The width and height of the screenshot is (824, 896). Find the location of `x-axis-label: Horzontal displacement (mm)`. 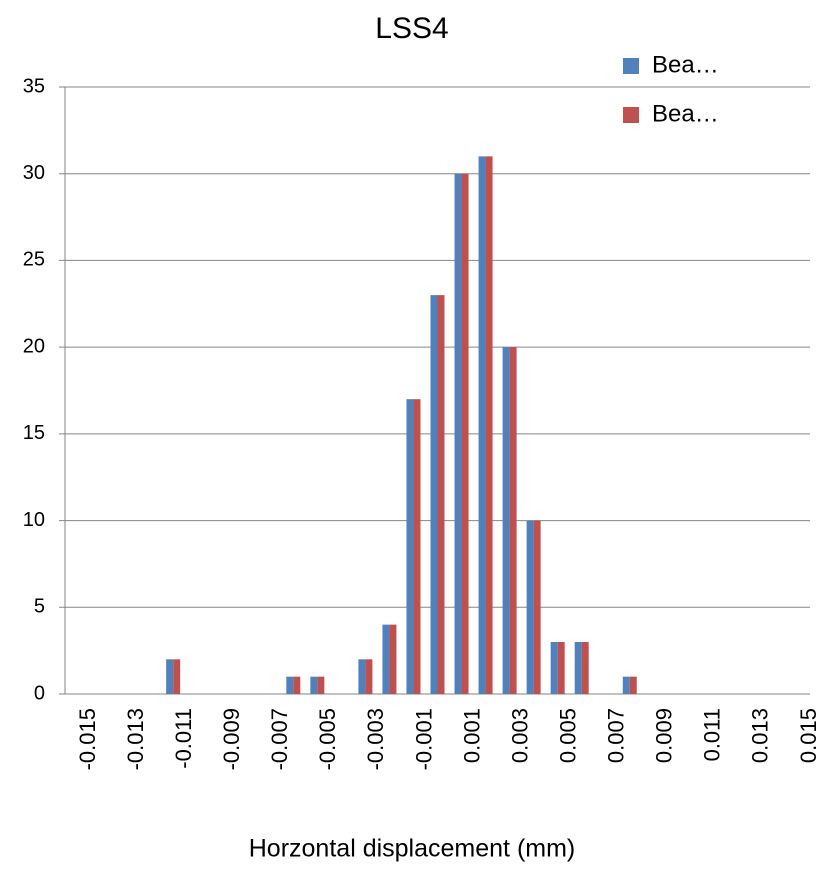

x-axis-label: Horzontal displacement (mm) is located at coordinates (412, 849).